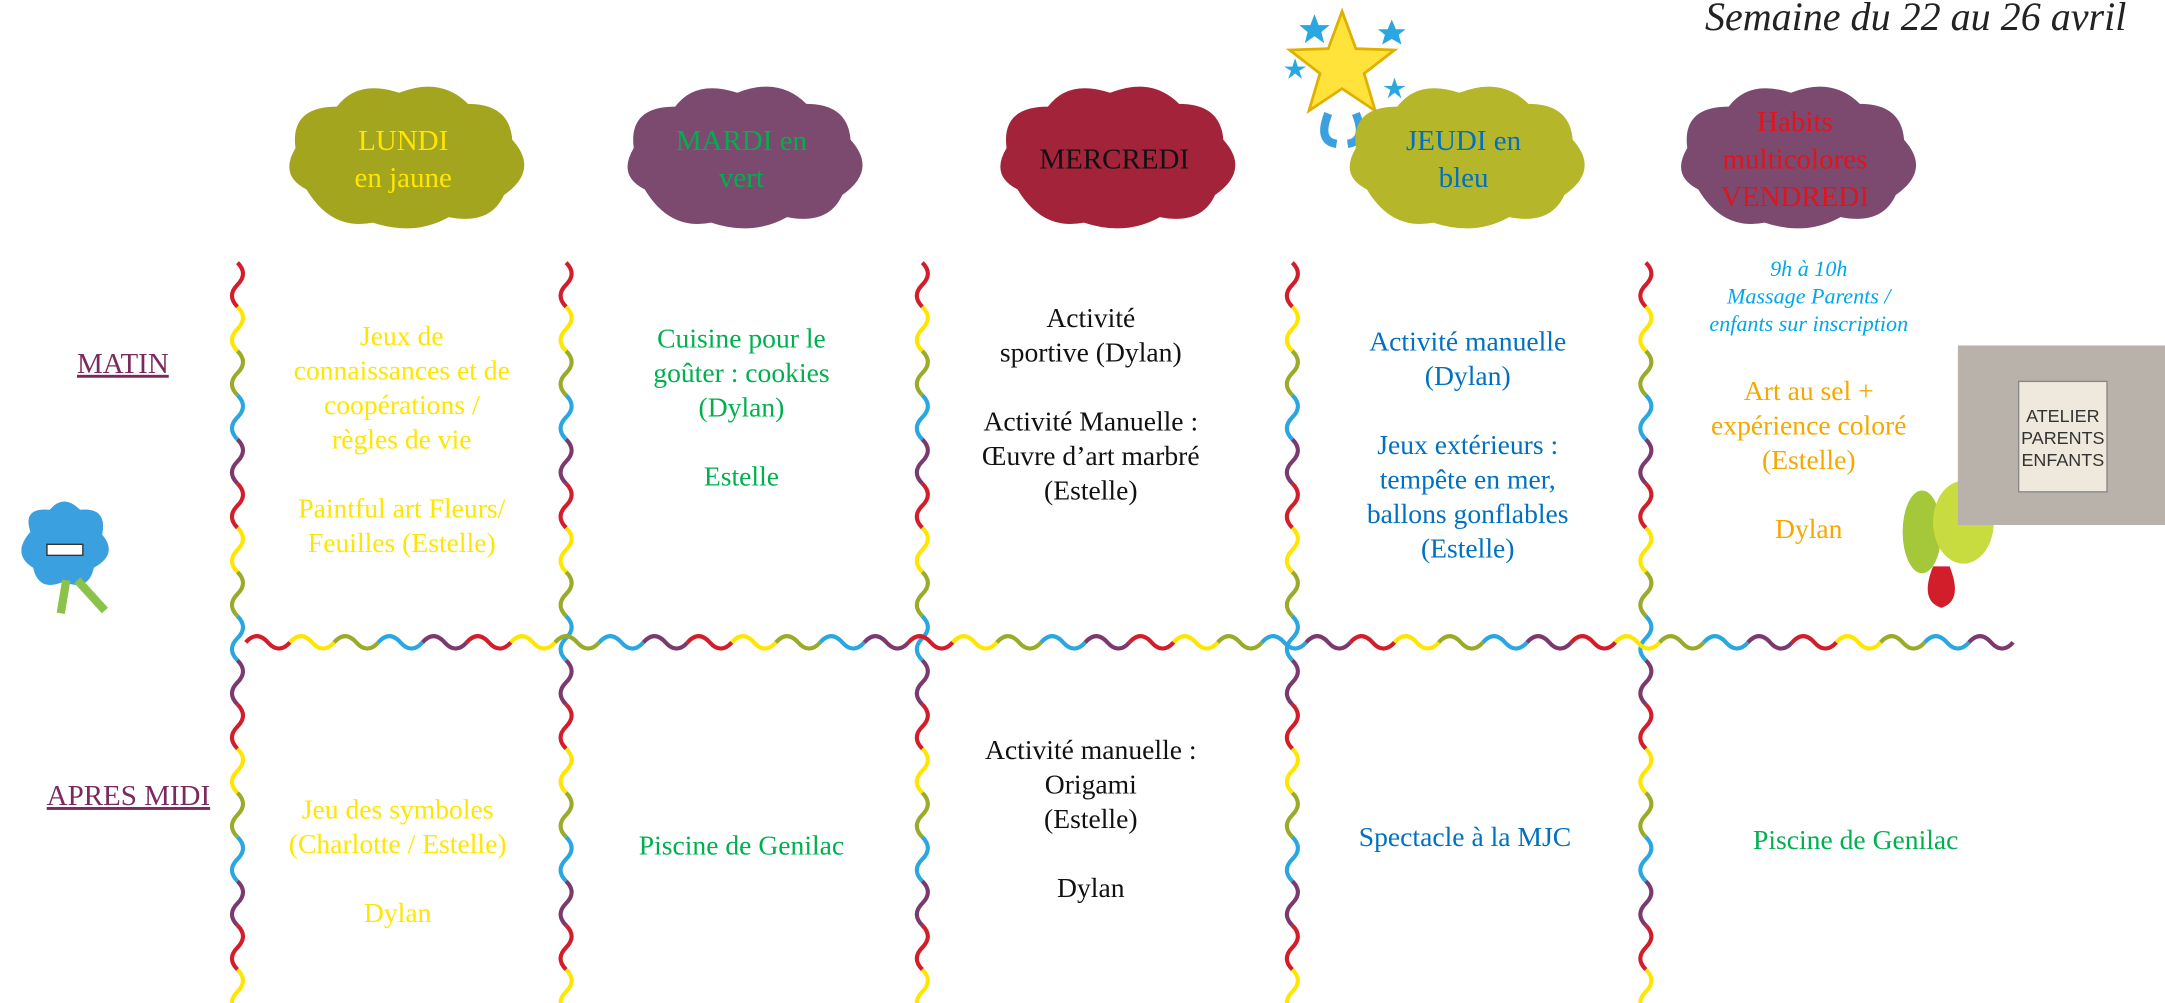  I want to click on cell-text: (Dylan), so click(1468, 375).